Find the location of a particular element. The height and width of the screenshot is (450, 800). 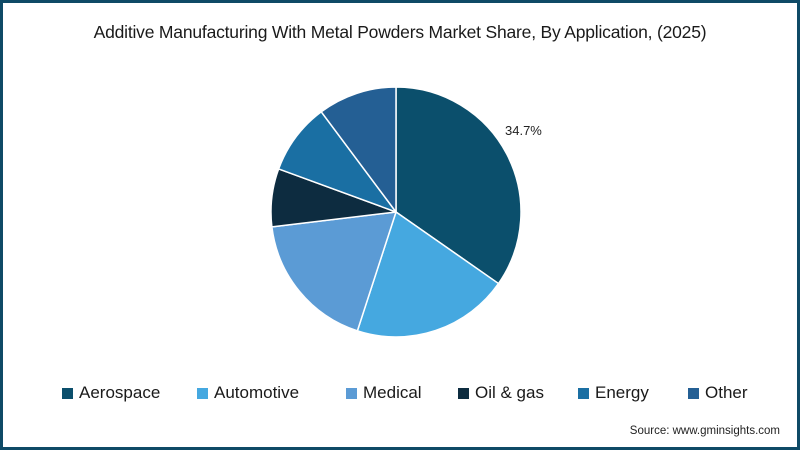

legend-swatch-energy is located at coordinates (583, 393).